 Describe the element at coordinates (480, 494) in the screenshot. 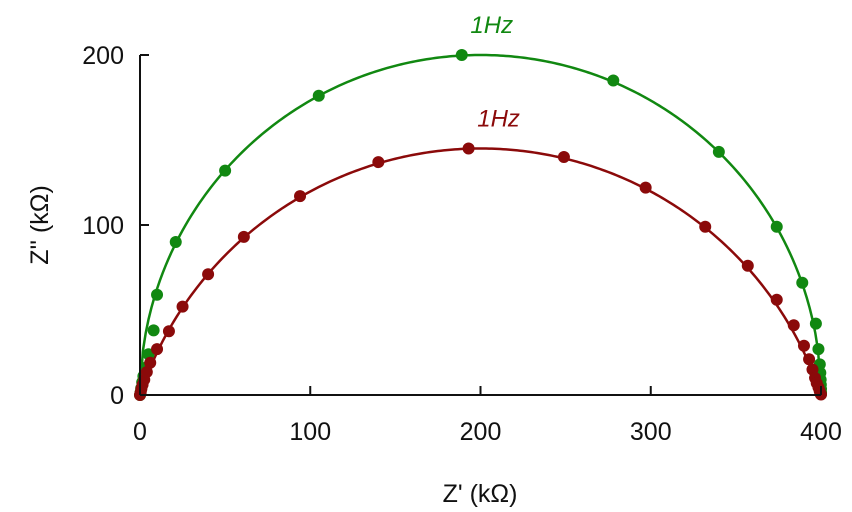

I see `x-axis-title: Z' (kΩ)` at that location.